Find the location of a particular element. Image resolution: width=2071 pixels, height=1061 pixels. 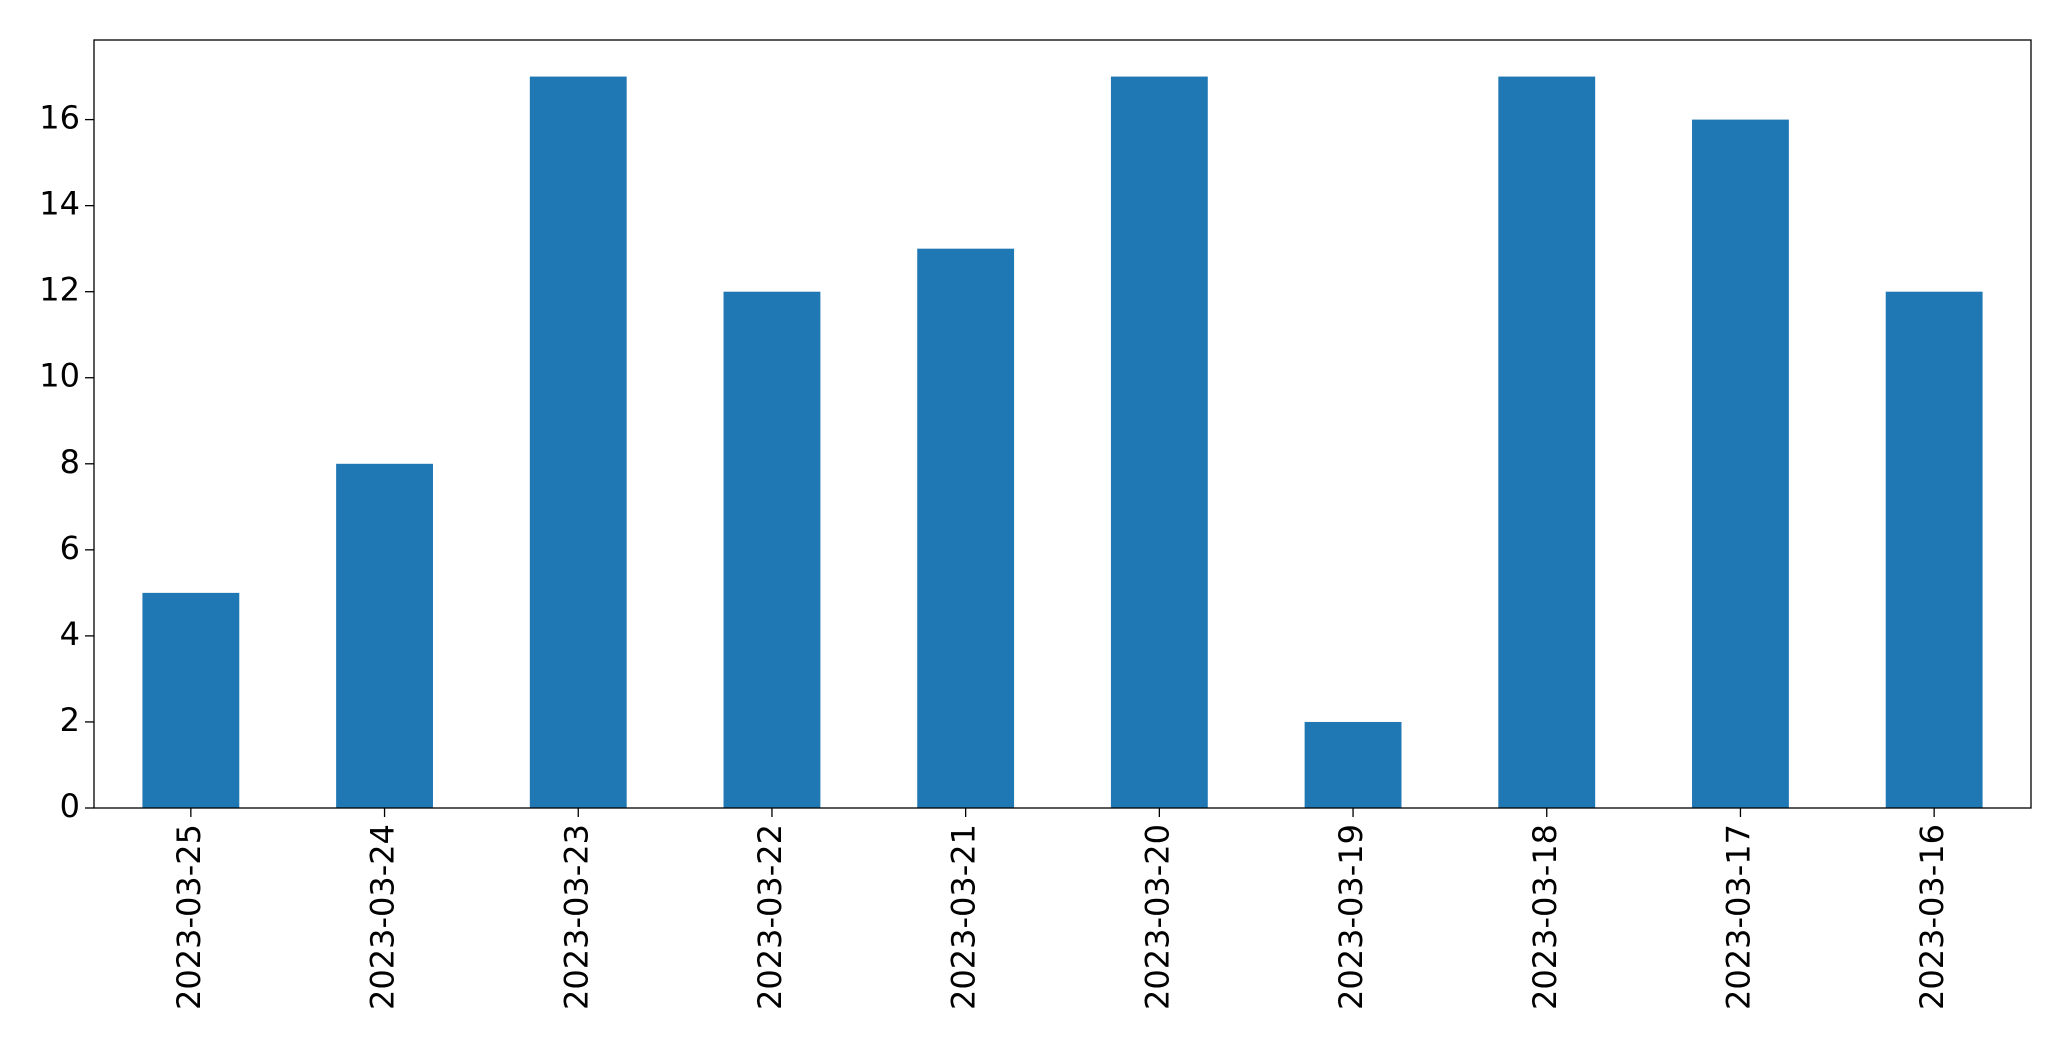

y-tick-label: 4 is located at coordinates (70, 634).